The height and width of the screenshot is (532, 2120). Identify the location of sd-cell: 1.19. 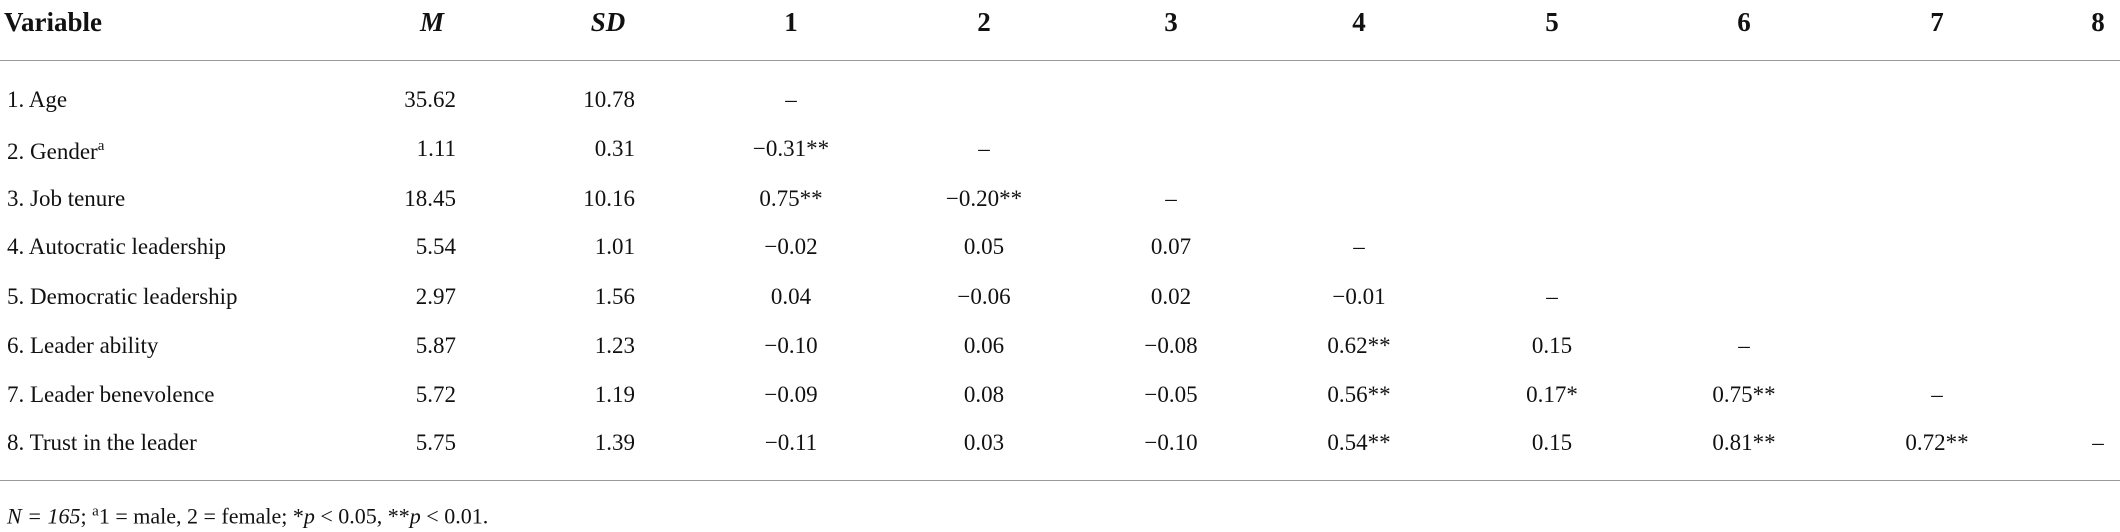
(614, 394).